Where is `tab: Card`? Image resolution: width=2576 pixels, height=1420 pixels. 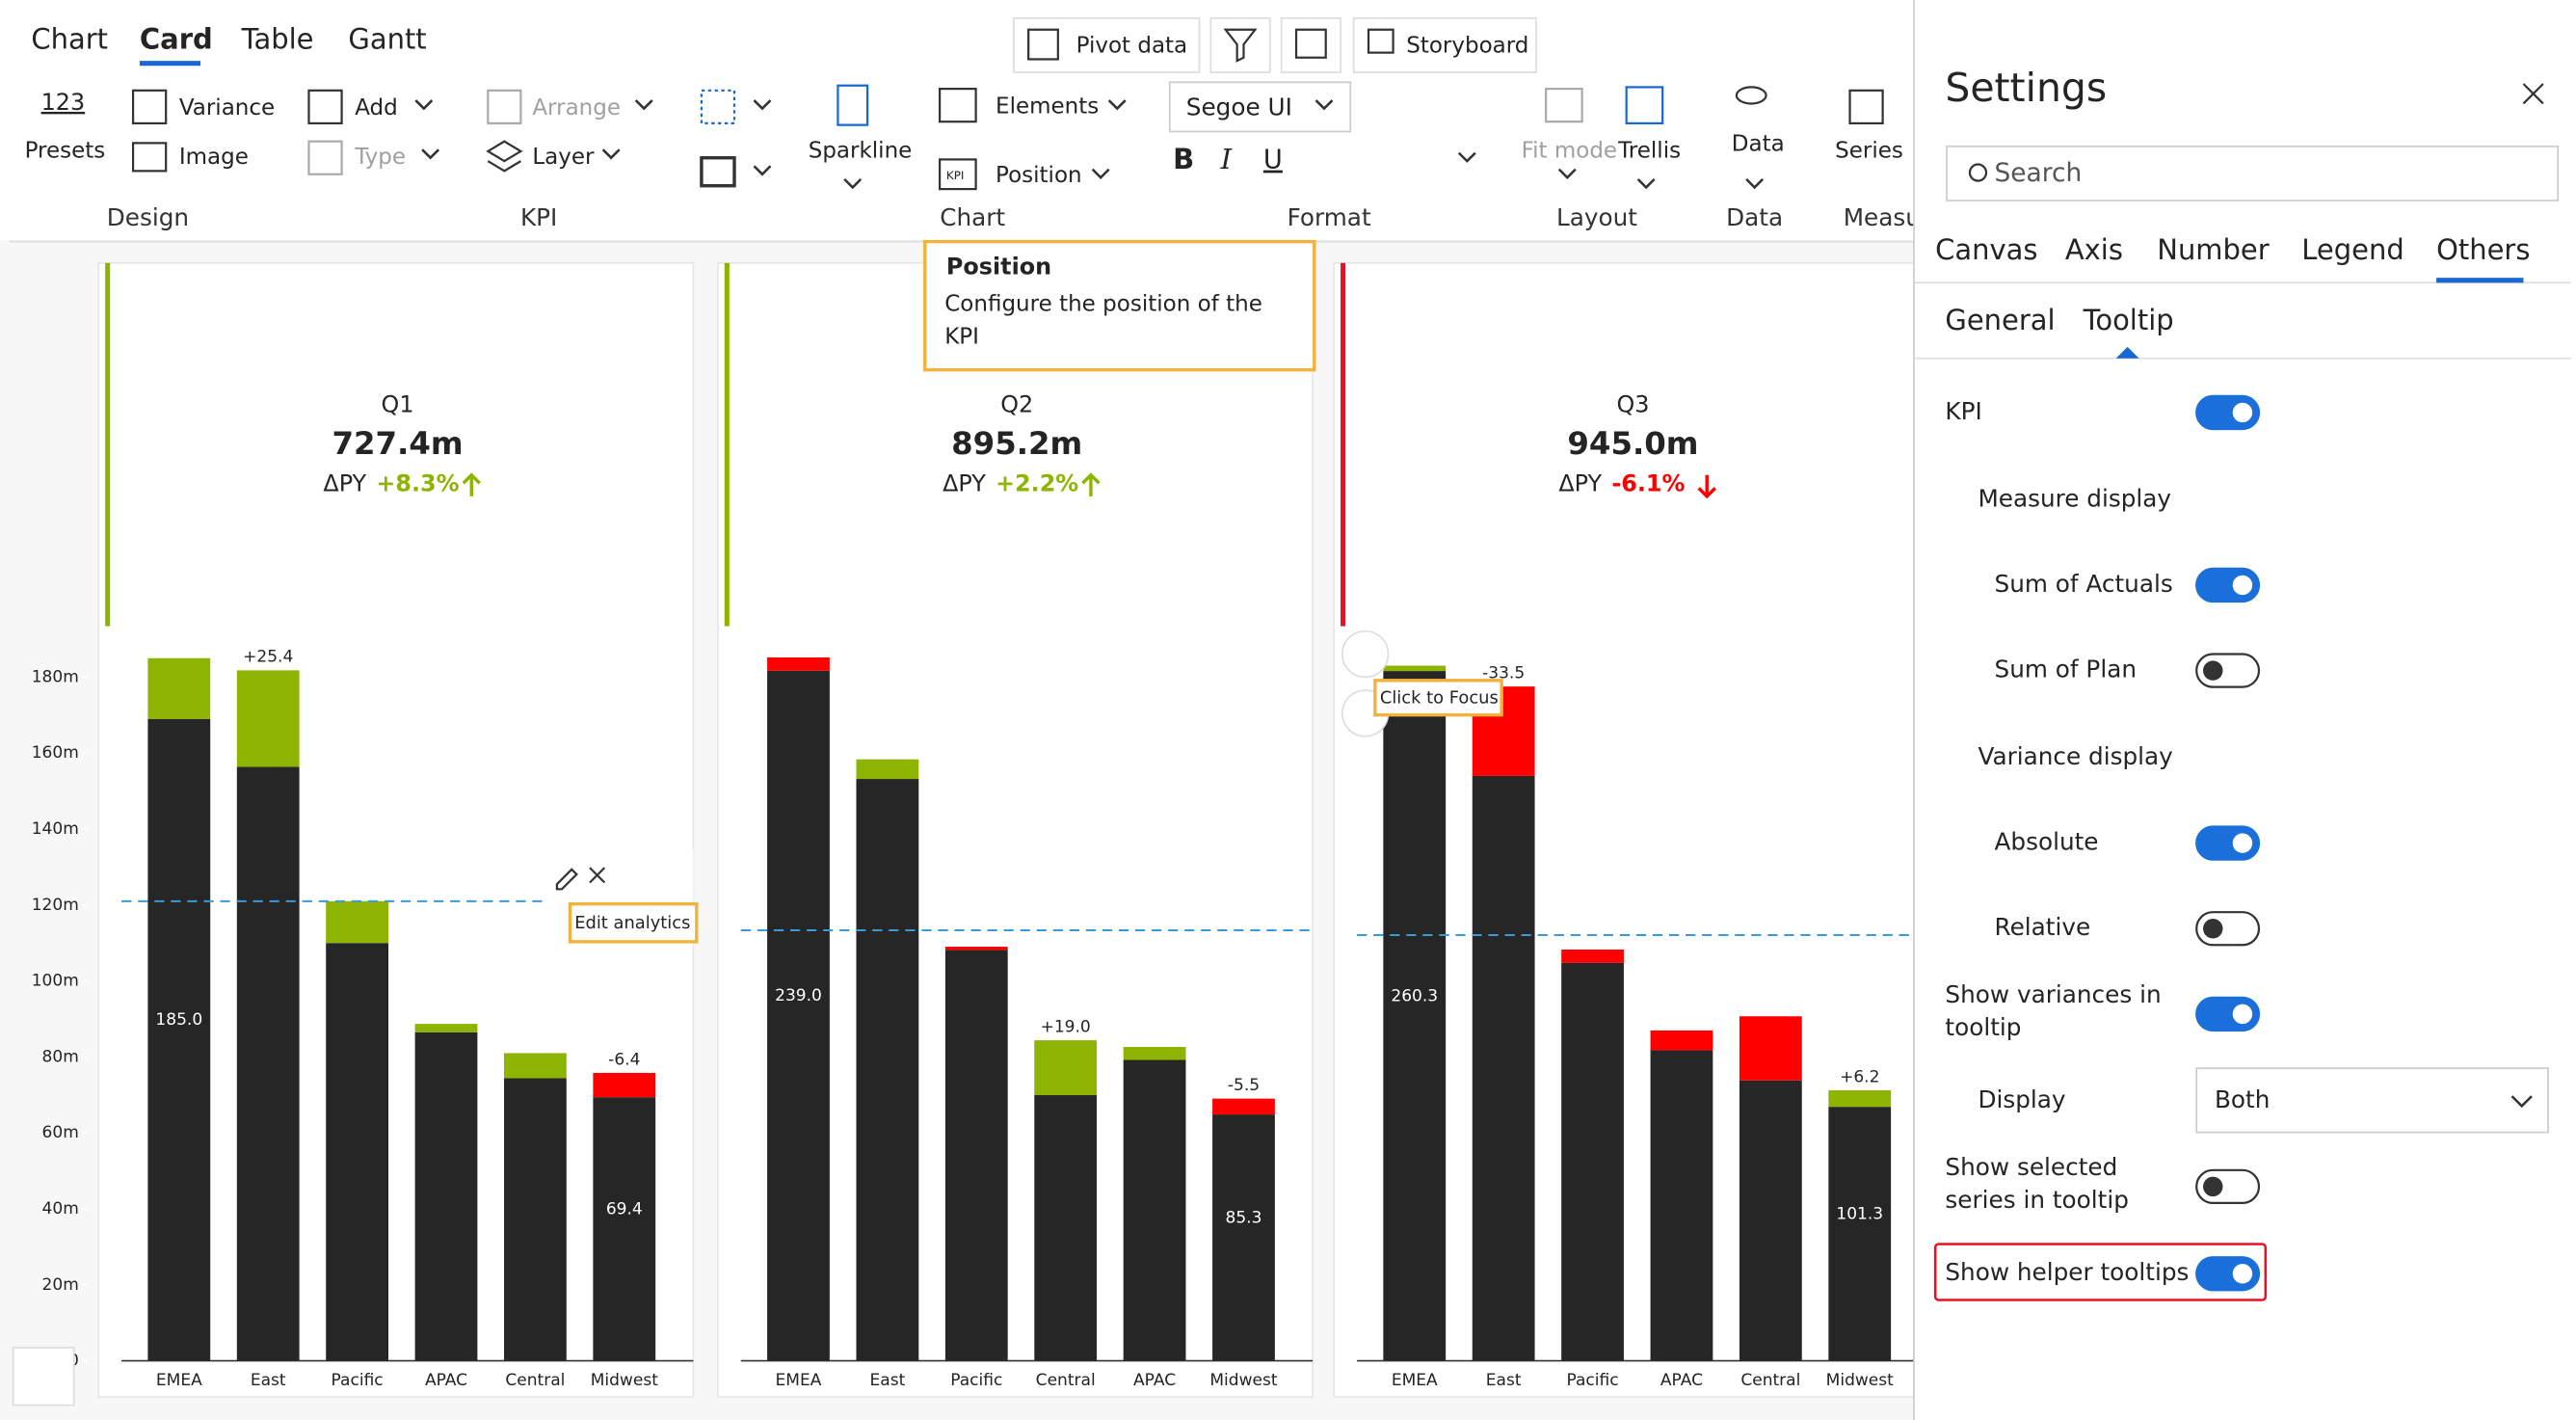
tab: Card is located at coordinates (176, 40).